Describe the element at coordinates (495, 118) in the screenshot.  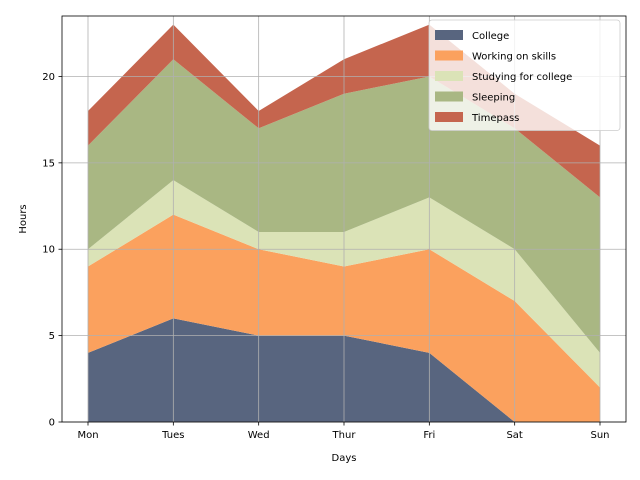
I see `legend-entry: Timepass` at that location.